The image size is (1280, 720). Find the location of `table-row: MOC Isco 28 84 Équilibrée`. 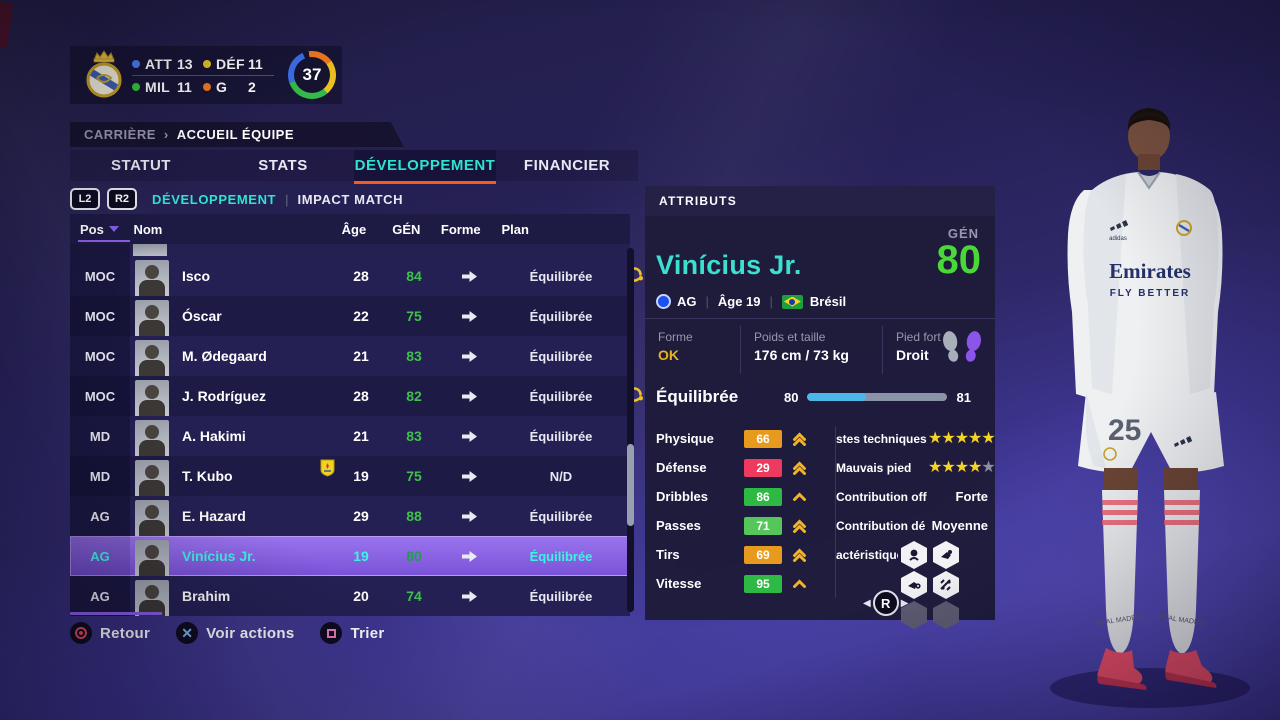

table-row: MOC Isco 28 84 Équilibrée is located at coordinates (356, 276).